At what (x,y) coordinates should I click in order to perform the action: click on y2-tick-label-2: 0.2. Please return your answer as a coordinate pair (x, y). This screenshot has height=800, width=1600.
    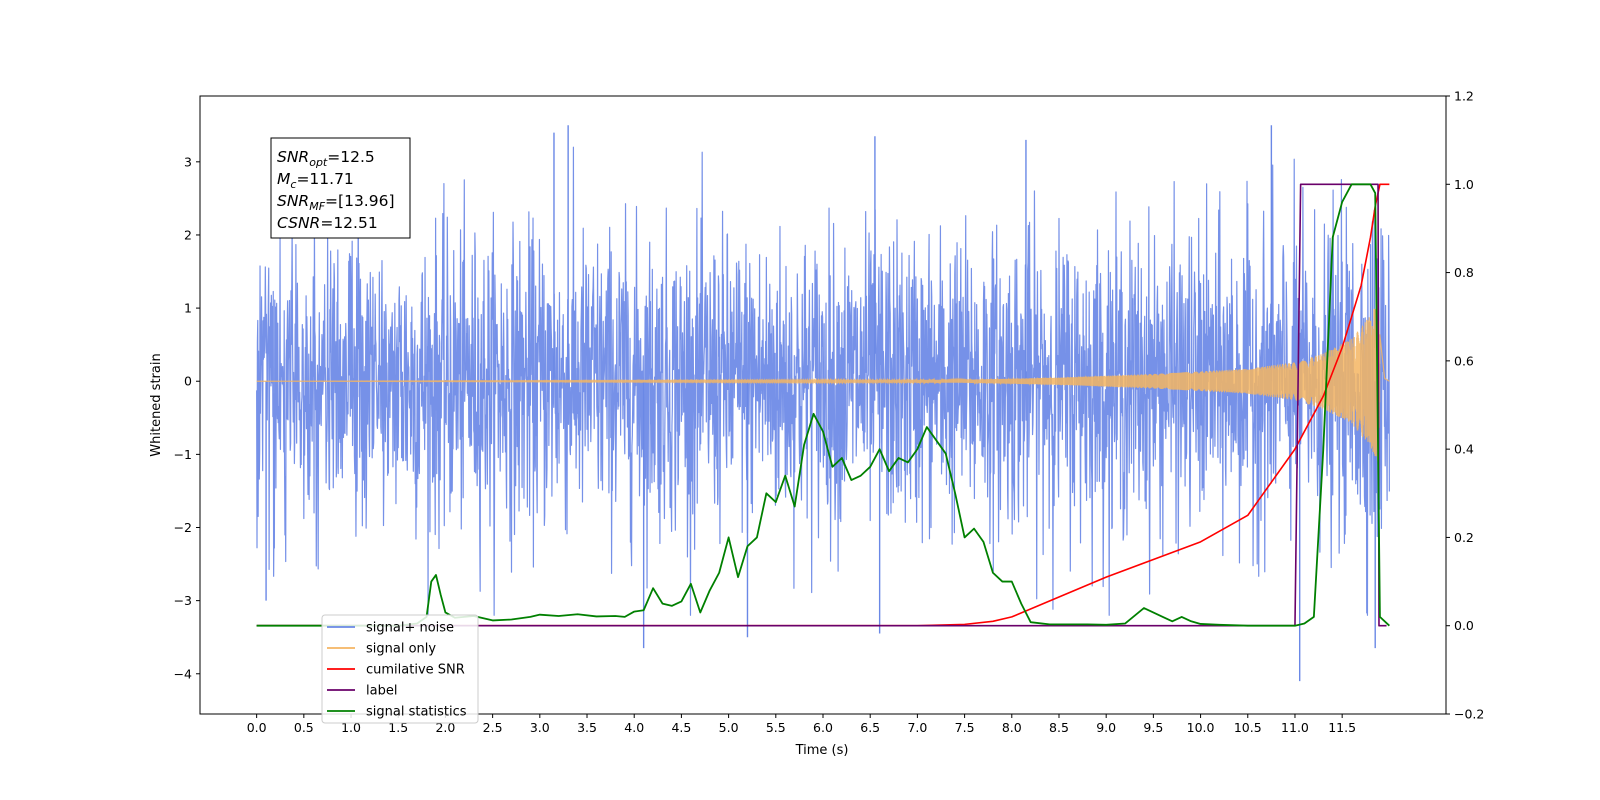
    Looking at the image, I should click on (1464, 537).